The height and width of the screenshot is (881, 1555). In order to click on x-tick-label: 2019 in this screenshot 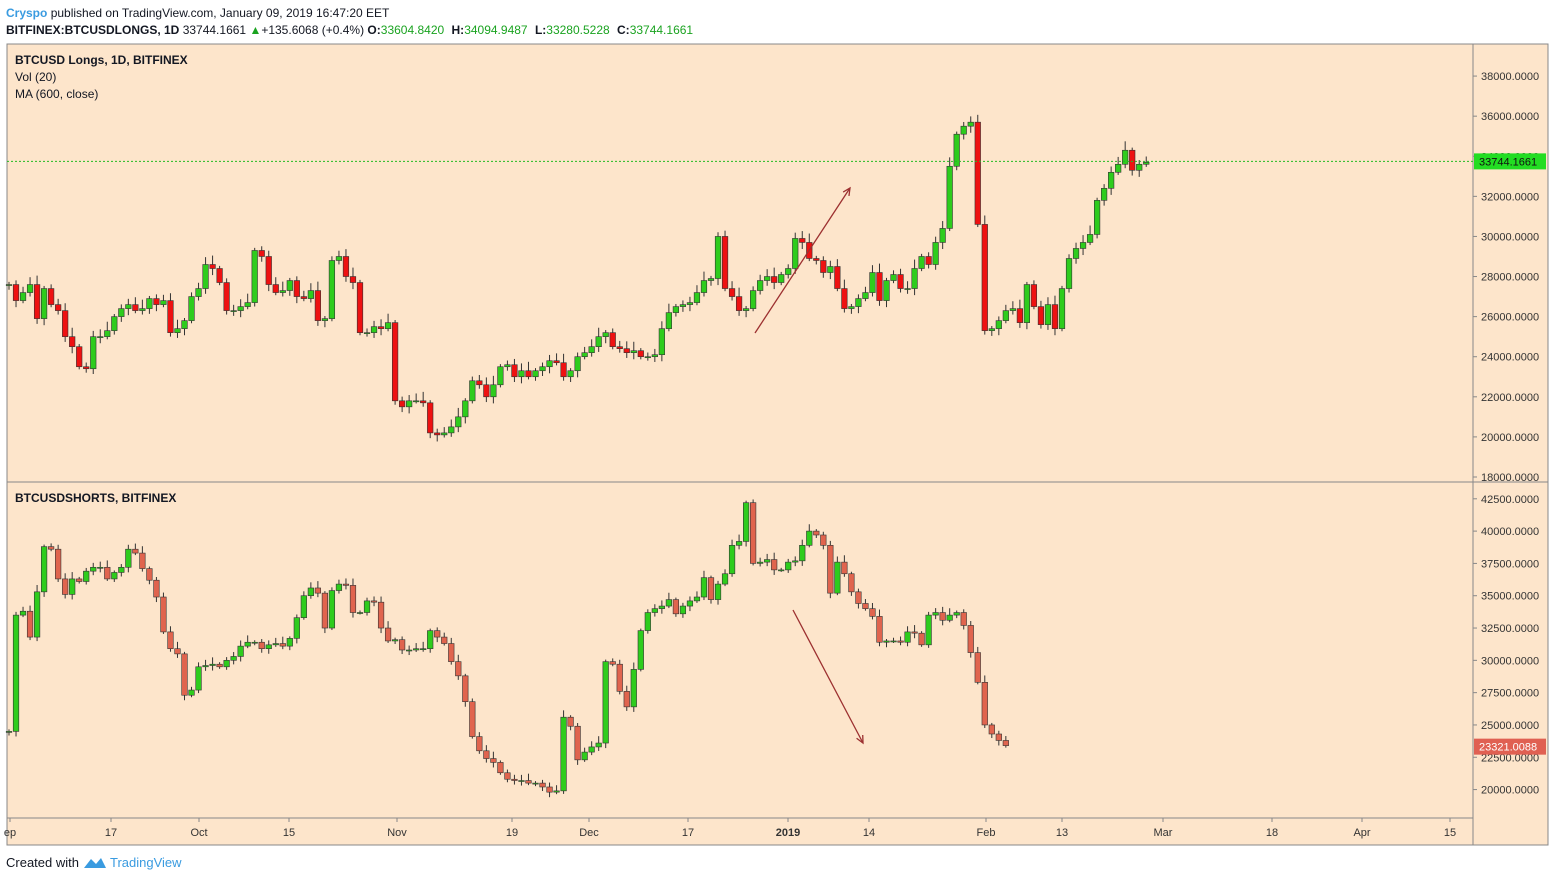, I will do `click(788, 833)`.